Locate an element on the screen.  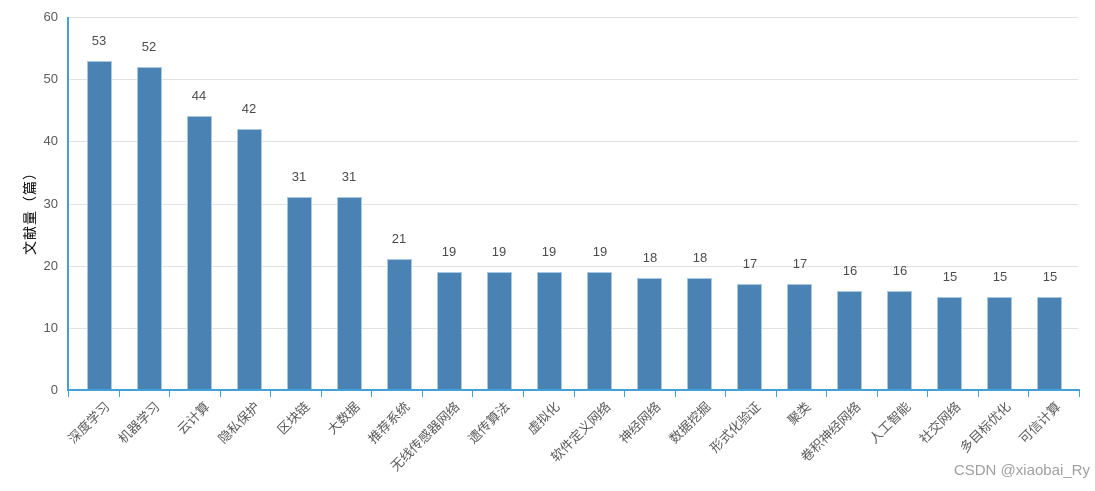
y-tick-label: 50 is located at coordinates (50, 78).